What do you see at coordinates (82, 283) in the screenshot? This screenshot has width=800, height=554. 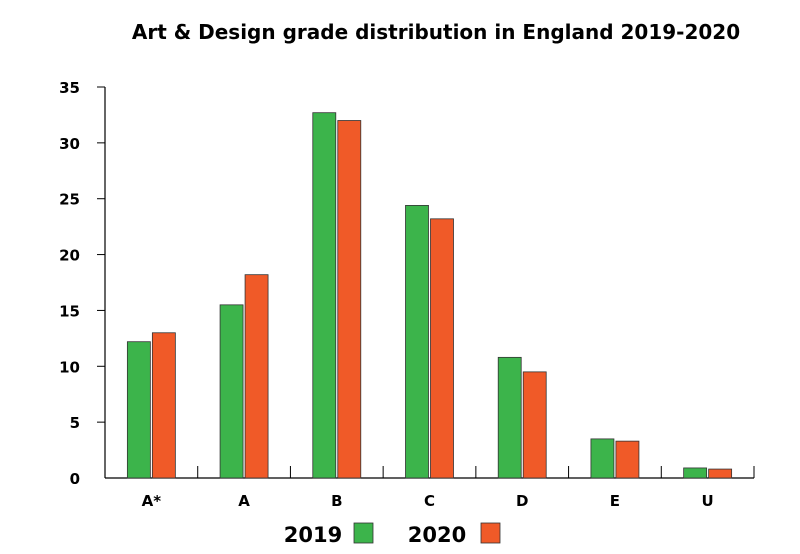 I see `y-ticks: 0 5 10 15 20 25 30 35` at bounding box center [82, 283].